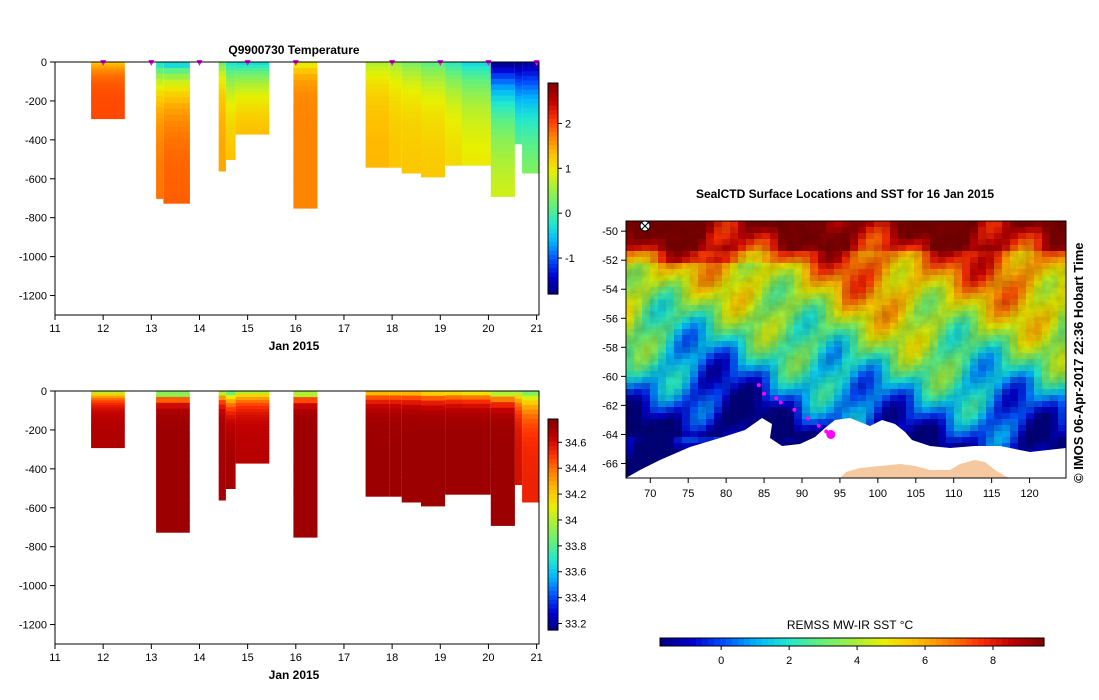 The width and height of the screenshot is (1099, 700). Describe the element at coordinates (776, 398) in the screenshot. I see `seal-location-point` at that location.